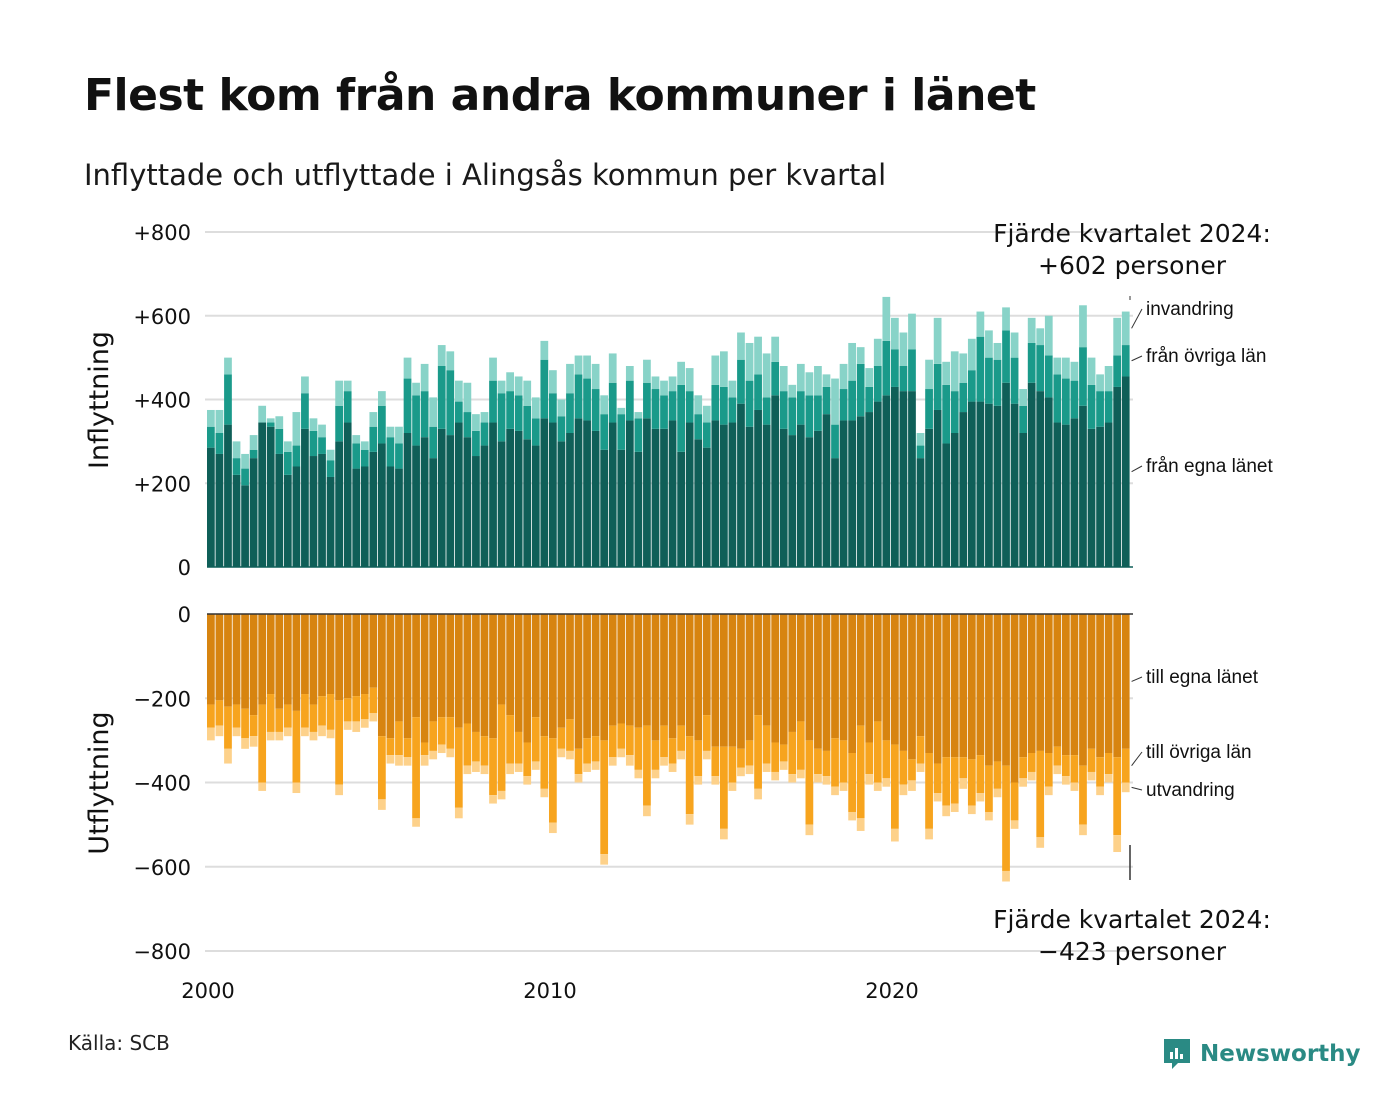  I want to click on x-tick-label: 2010, so click(549, 991).